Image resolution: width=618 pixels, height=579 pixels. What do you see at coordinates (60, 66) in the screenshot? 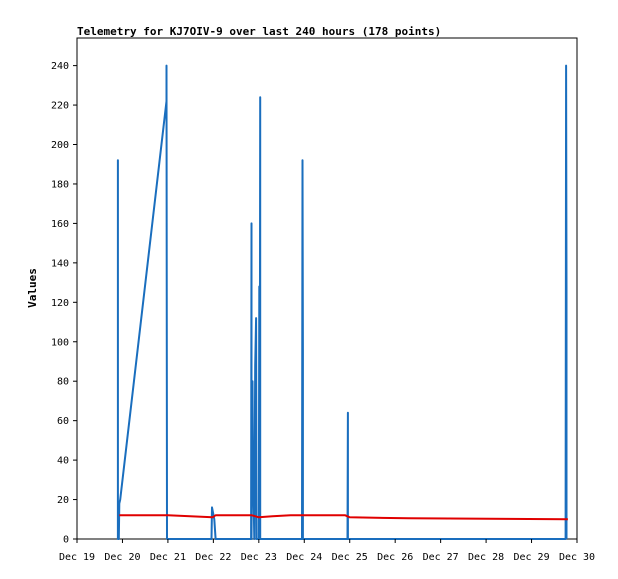
I see `y-tick-label: 240` at bounding box center [60, 66].